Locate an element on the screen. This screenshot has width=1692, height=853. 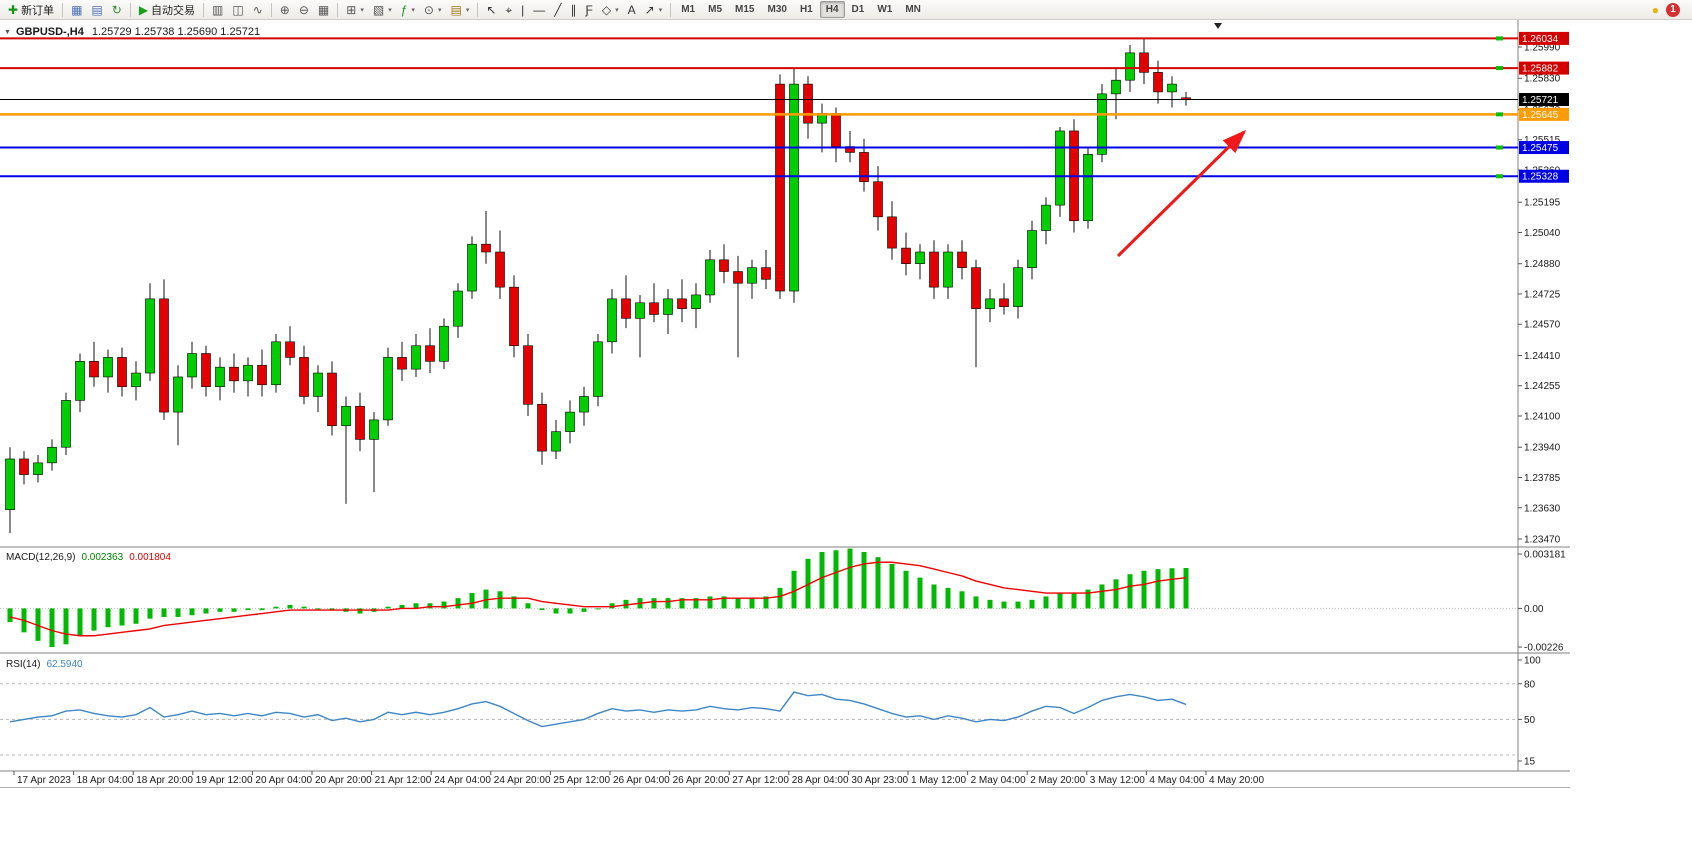
macd-indicator-label: MACD(12,26,9) 0.002363 0.001804 is located at coordinates (88, 557).